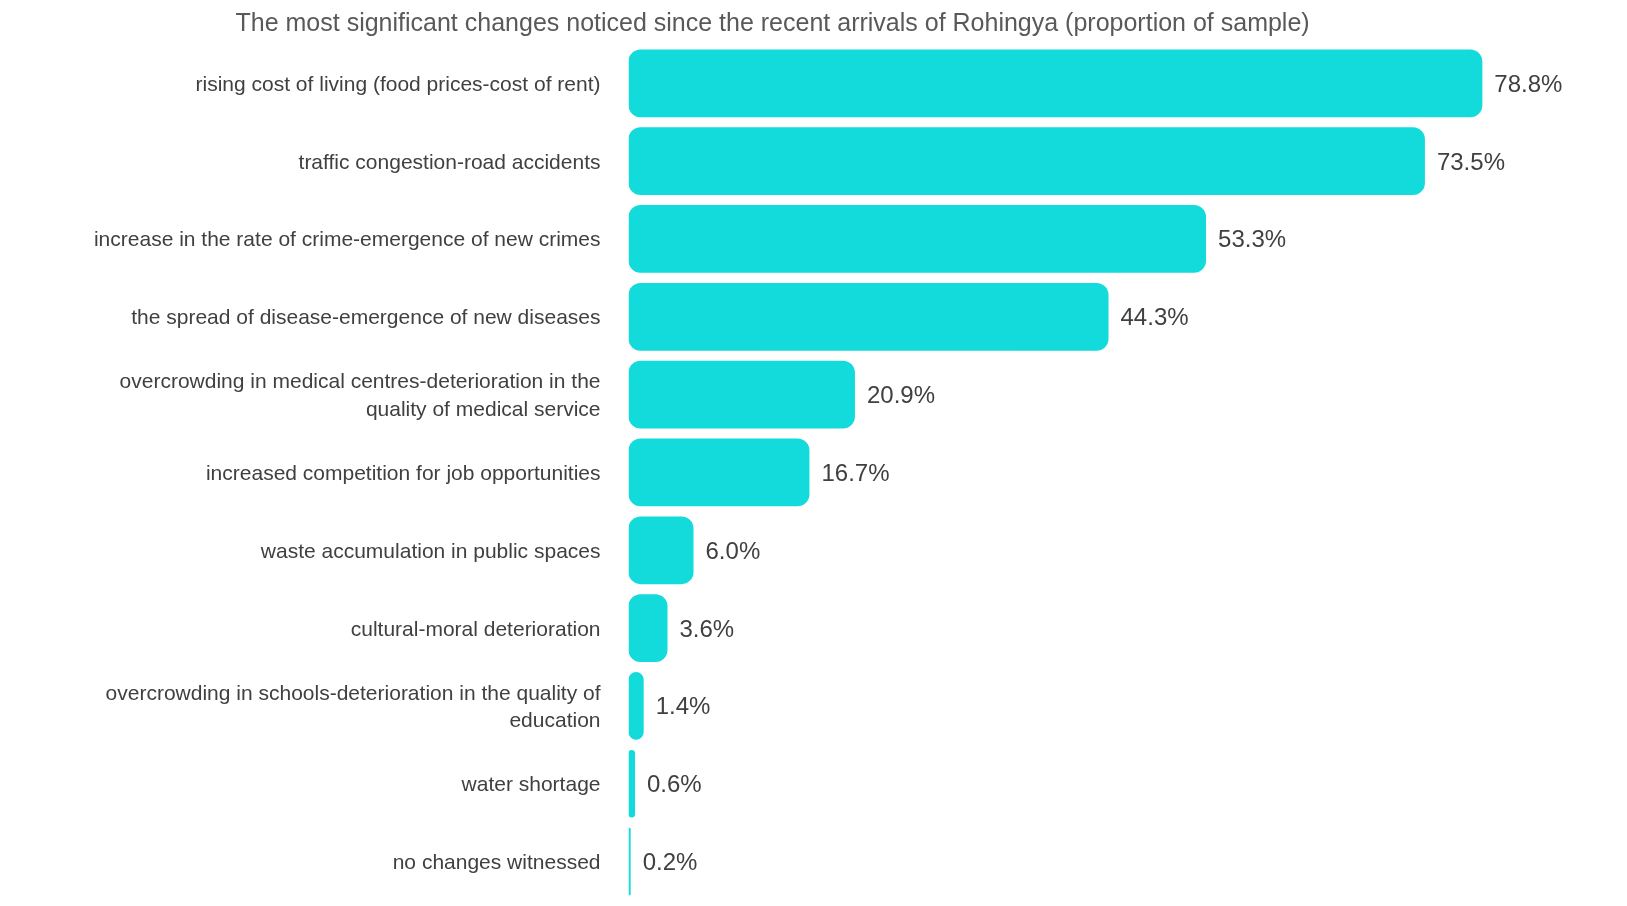 The width and height of the screenshot is (1627, 906). I want to click on y-tick-label: overcrowding in schools-deterioration in the quality of education, so click(353, 706).